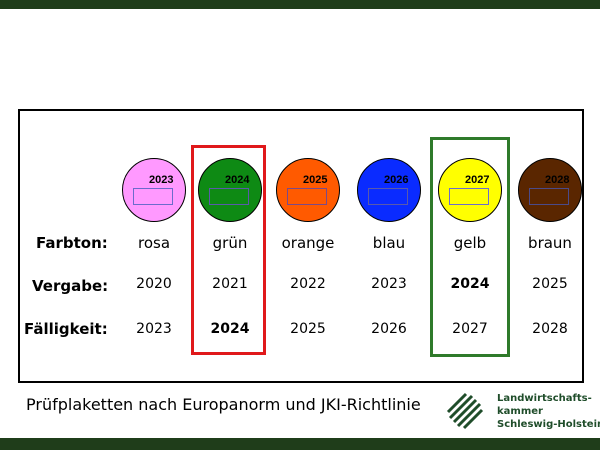  What do you see at coordinates (548, 424) in the screenshot?
I see `organization-line-3: Schleswig-Holstein` at bounding box center [548, 424].